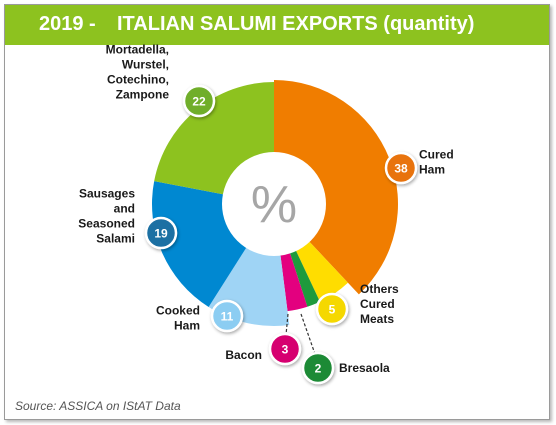  What do you see at coordinates (67, 24) in the screenshot?
I see `title-year: 2019 -` at bounding box center [67, 24].